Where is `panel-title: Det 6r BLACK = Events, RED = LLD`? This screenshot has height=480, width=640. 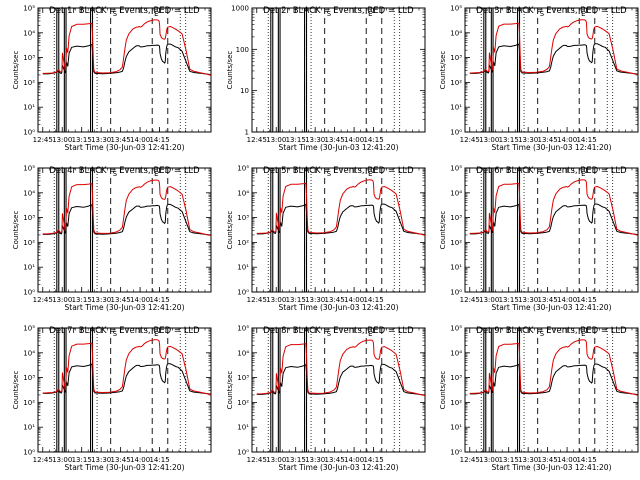 panel-title: Det 6r BLACK = Events, RED = LLD is located at coordinates (551, 171).